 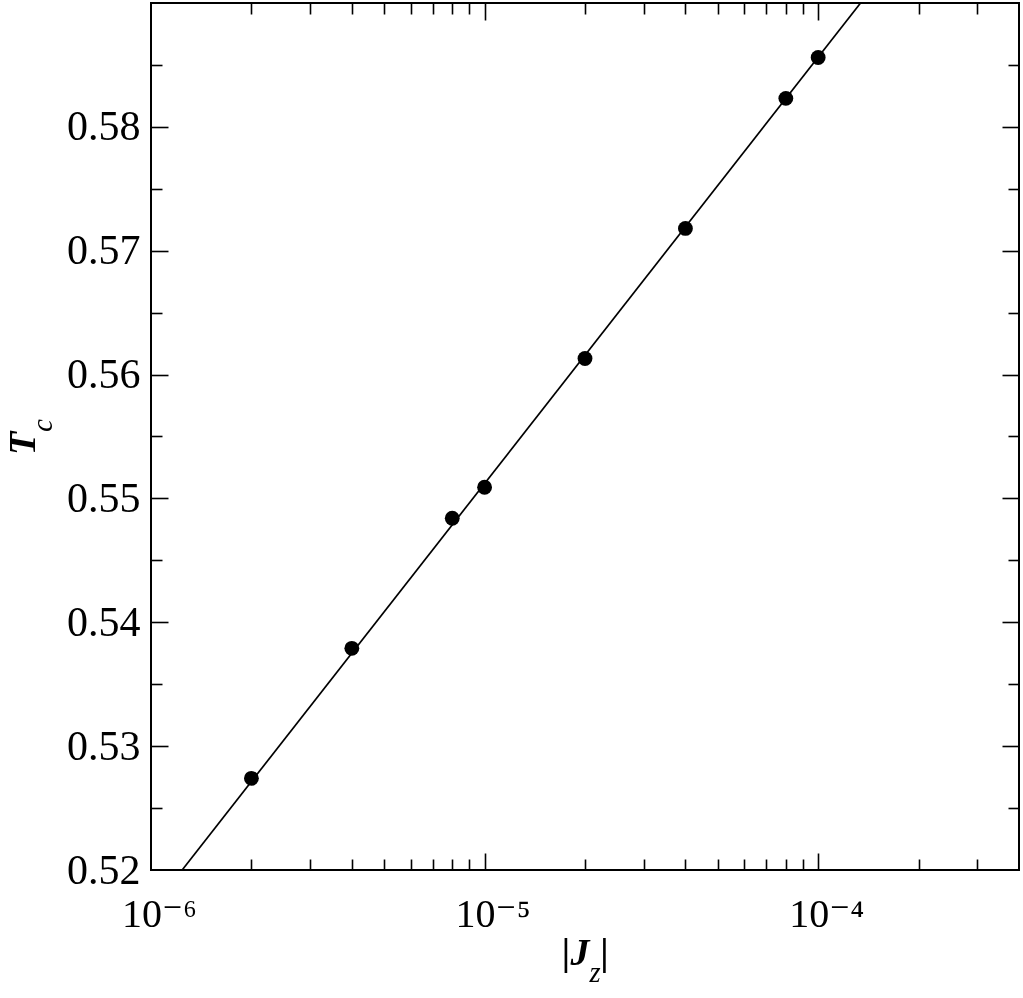 I want to click on x-tick-label: 10⁻⁵, so click(x=493, y=913).